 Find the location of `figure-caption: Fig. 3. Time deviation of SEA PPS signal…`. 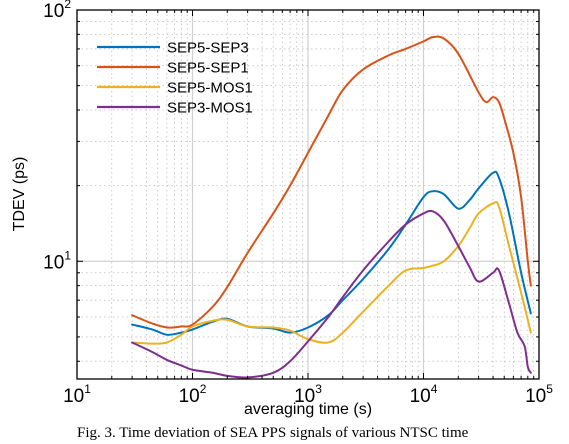

figure-caption: Fig. 3. Time deviation of SEA PPS signal… is located at coordinates (284, 434).